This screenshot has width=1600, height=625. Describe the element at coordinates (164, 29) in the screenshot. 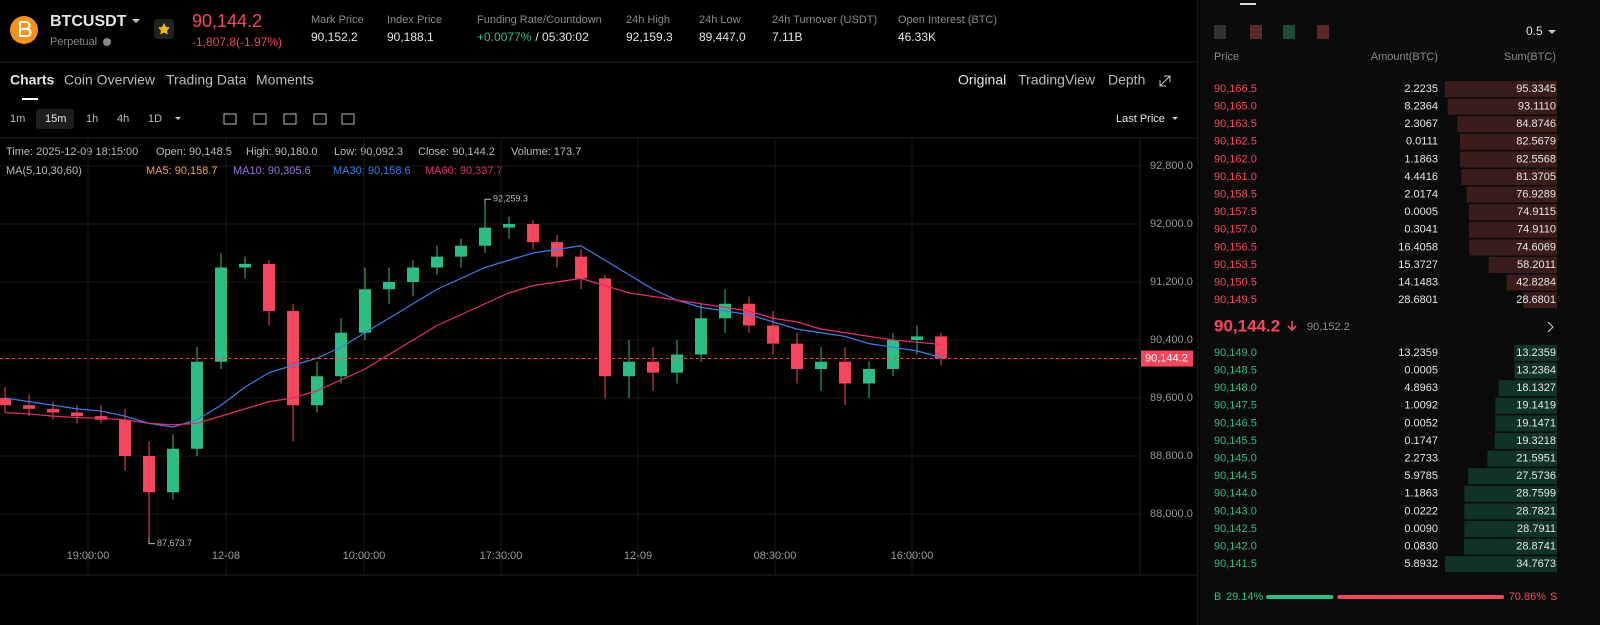

I see `star-icon` at that location.